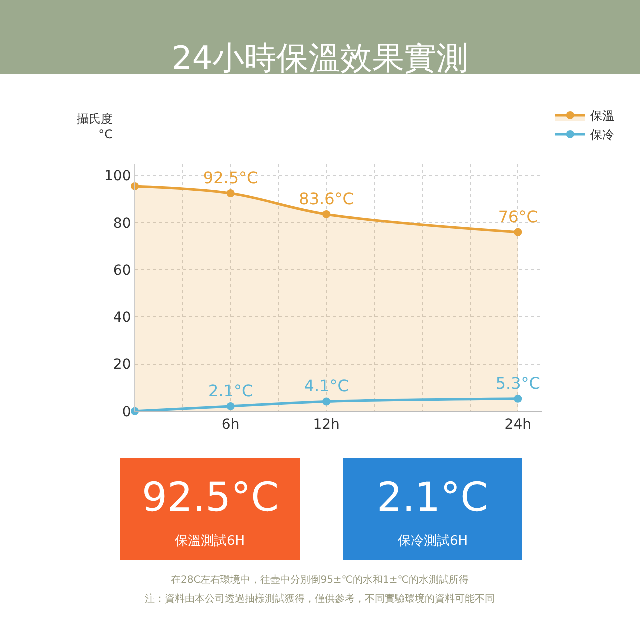  I want to click on y-axis-title: 攝氏度 °C, so click(95, 127).